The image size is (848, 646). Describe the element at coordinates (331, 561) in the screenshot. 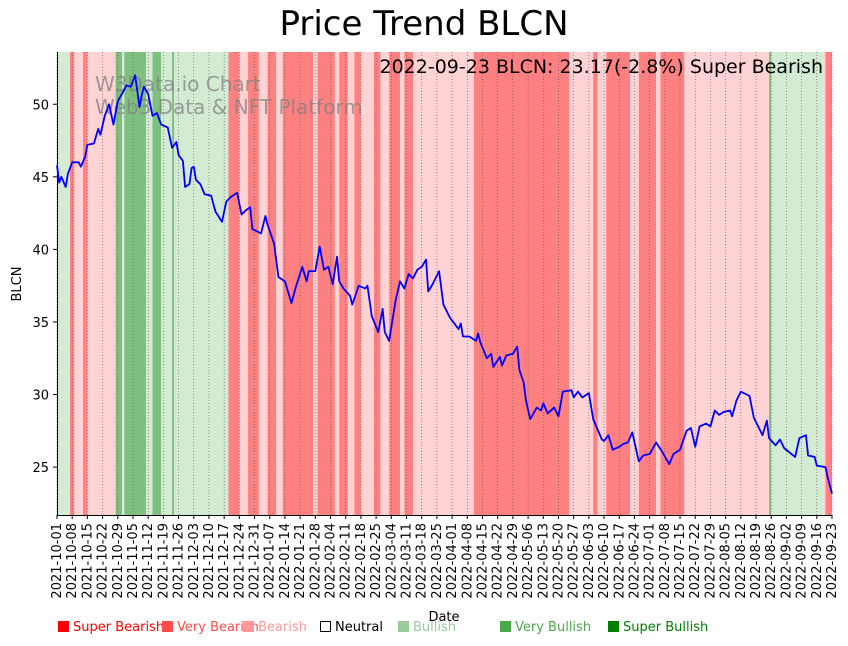

I see `x-tick-label: 2022-02-04` at that location.